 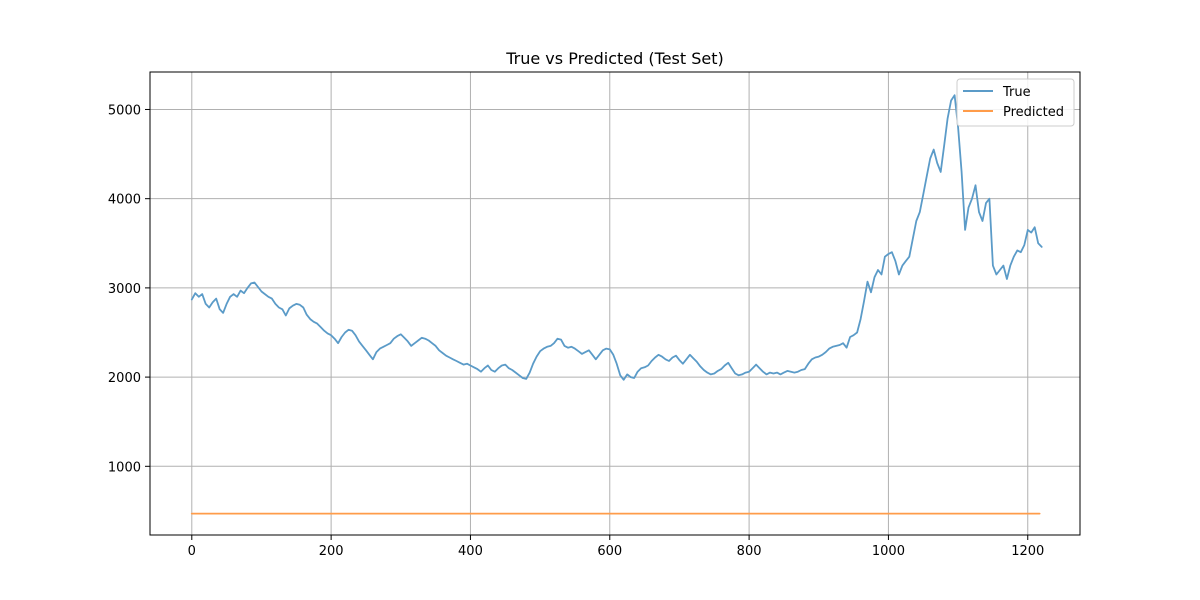 What do you see at coordinates (192, 551) in the screenshot?
I see `x-tick-label-0: 0` at bounding box center [192, 551].